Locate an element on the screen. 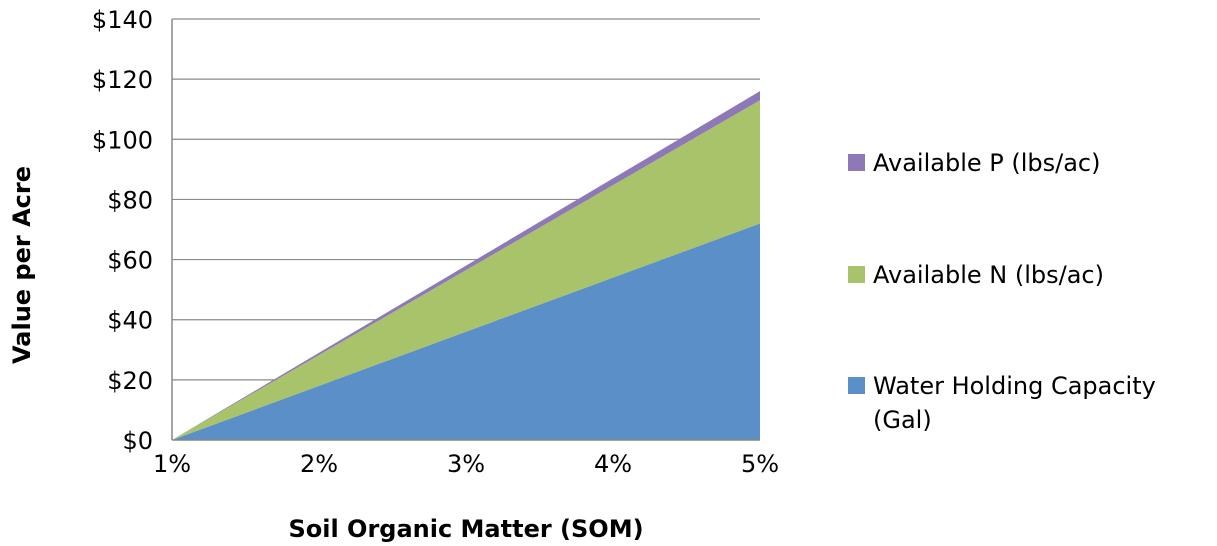 The height and width of the screenshot is (546, 1217). y-axis-ticks: $0 $20 $40 $60 $80 $100 $120 $140 is located at coordinates (122, 230).